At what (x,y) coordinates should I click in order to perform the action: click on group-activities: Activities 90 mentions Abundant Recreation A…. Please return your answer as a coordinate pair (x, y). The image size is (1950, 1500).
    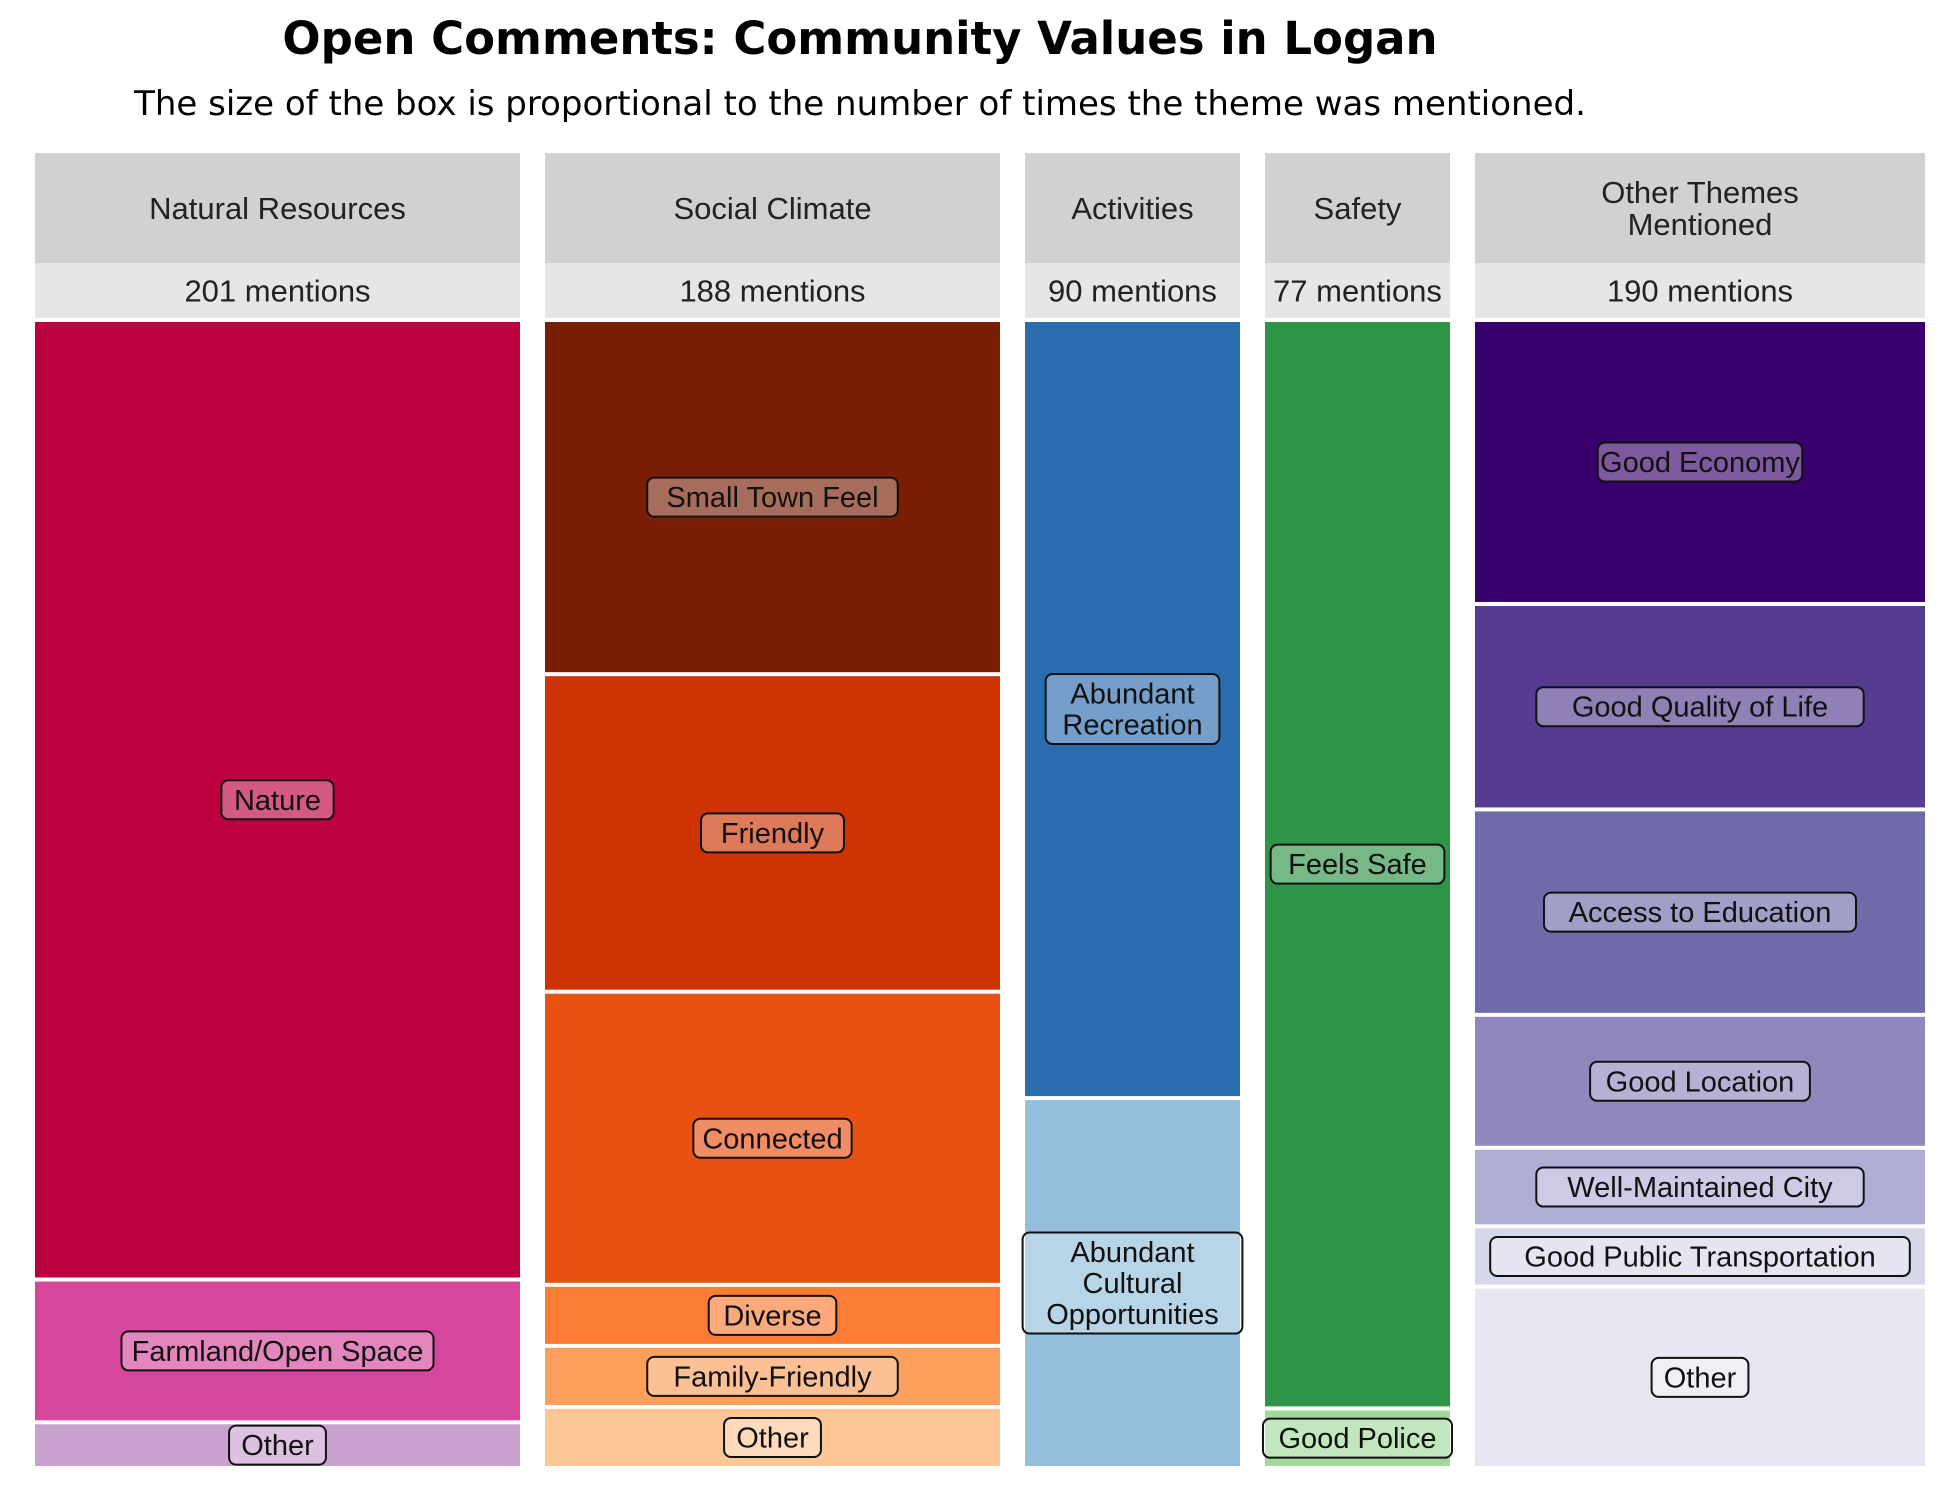
    Looking at the image, I should click on (1132, 809).